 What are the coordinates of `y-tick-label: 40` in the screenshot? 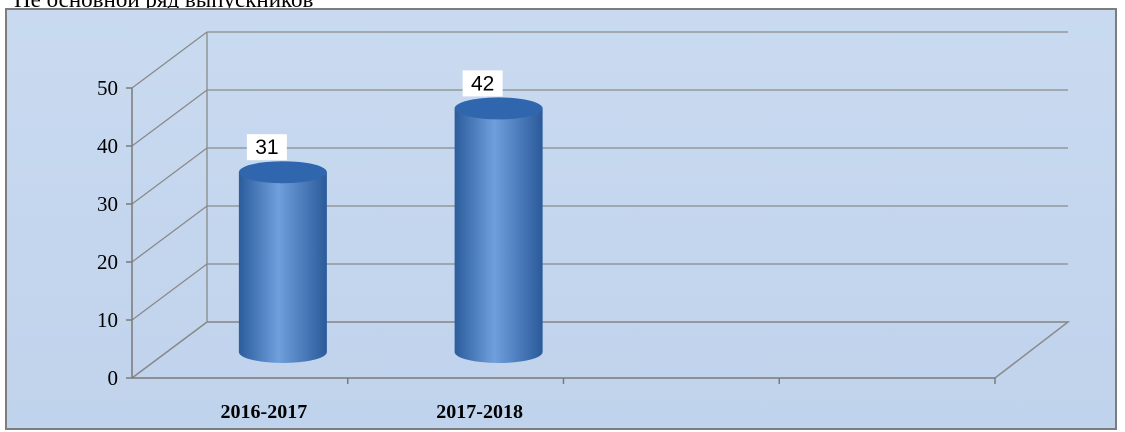 It's located at (107, 146).